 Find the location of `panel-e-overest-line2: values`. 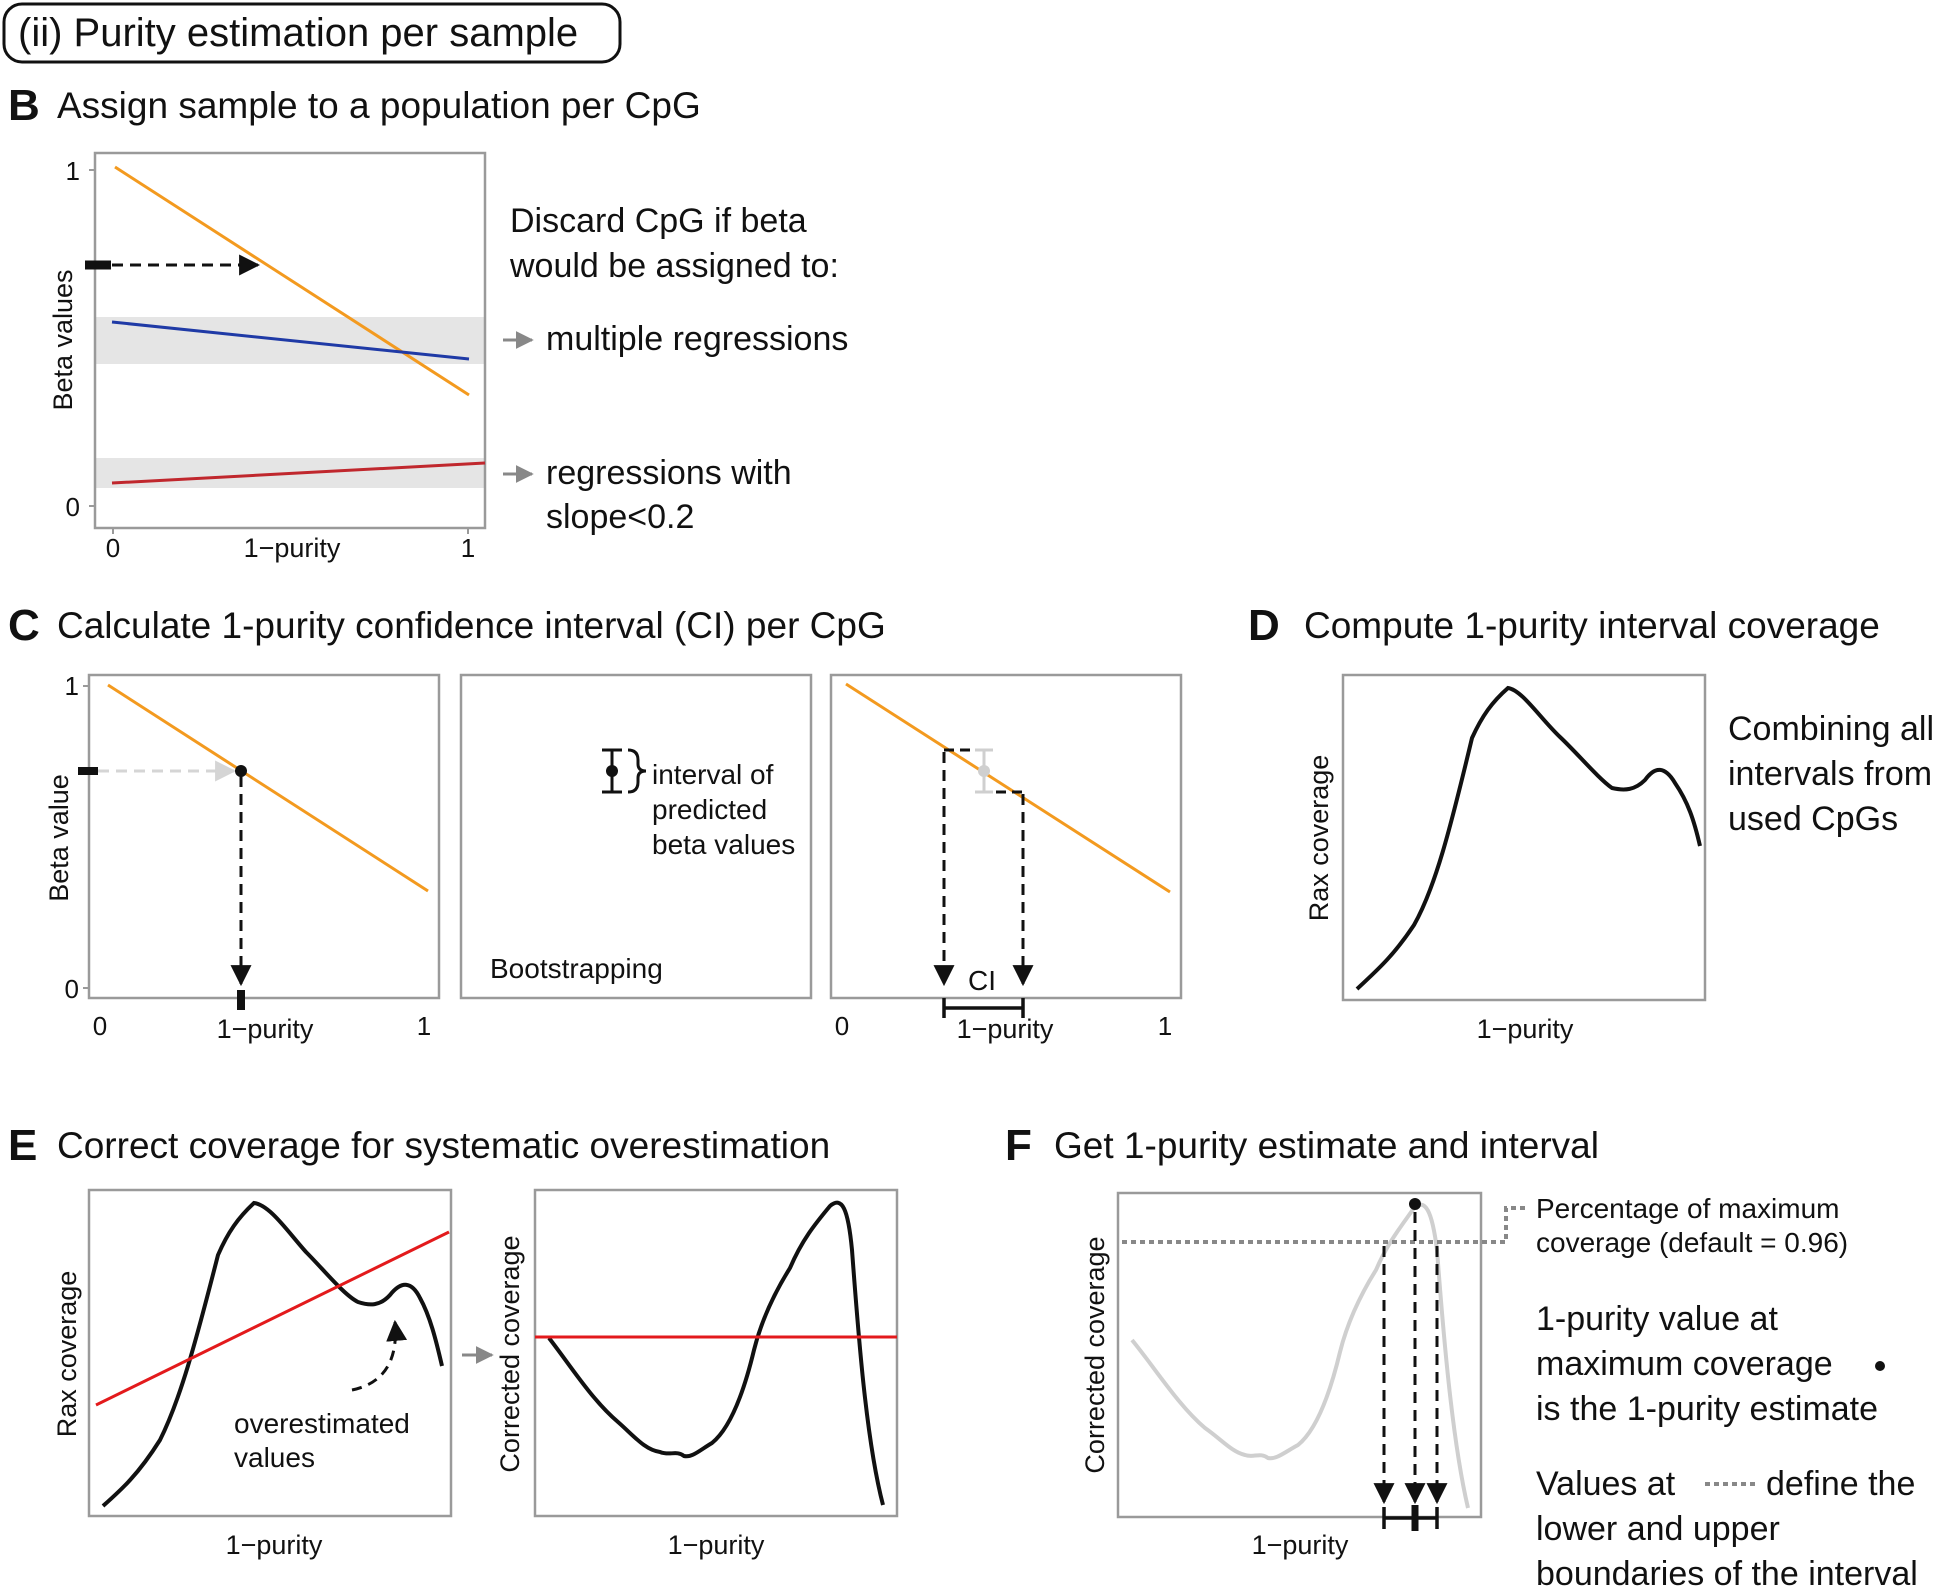

panel-e-overest-line2: values is located at coordinates (274, 1457).